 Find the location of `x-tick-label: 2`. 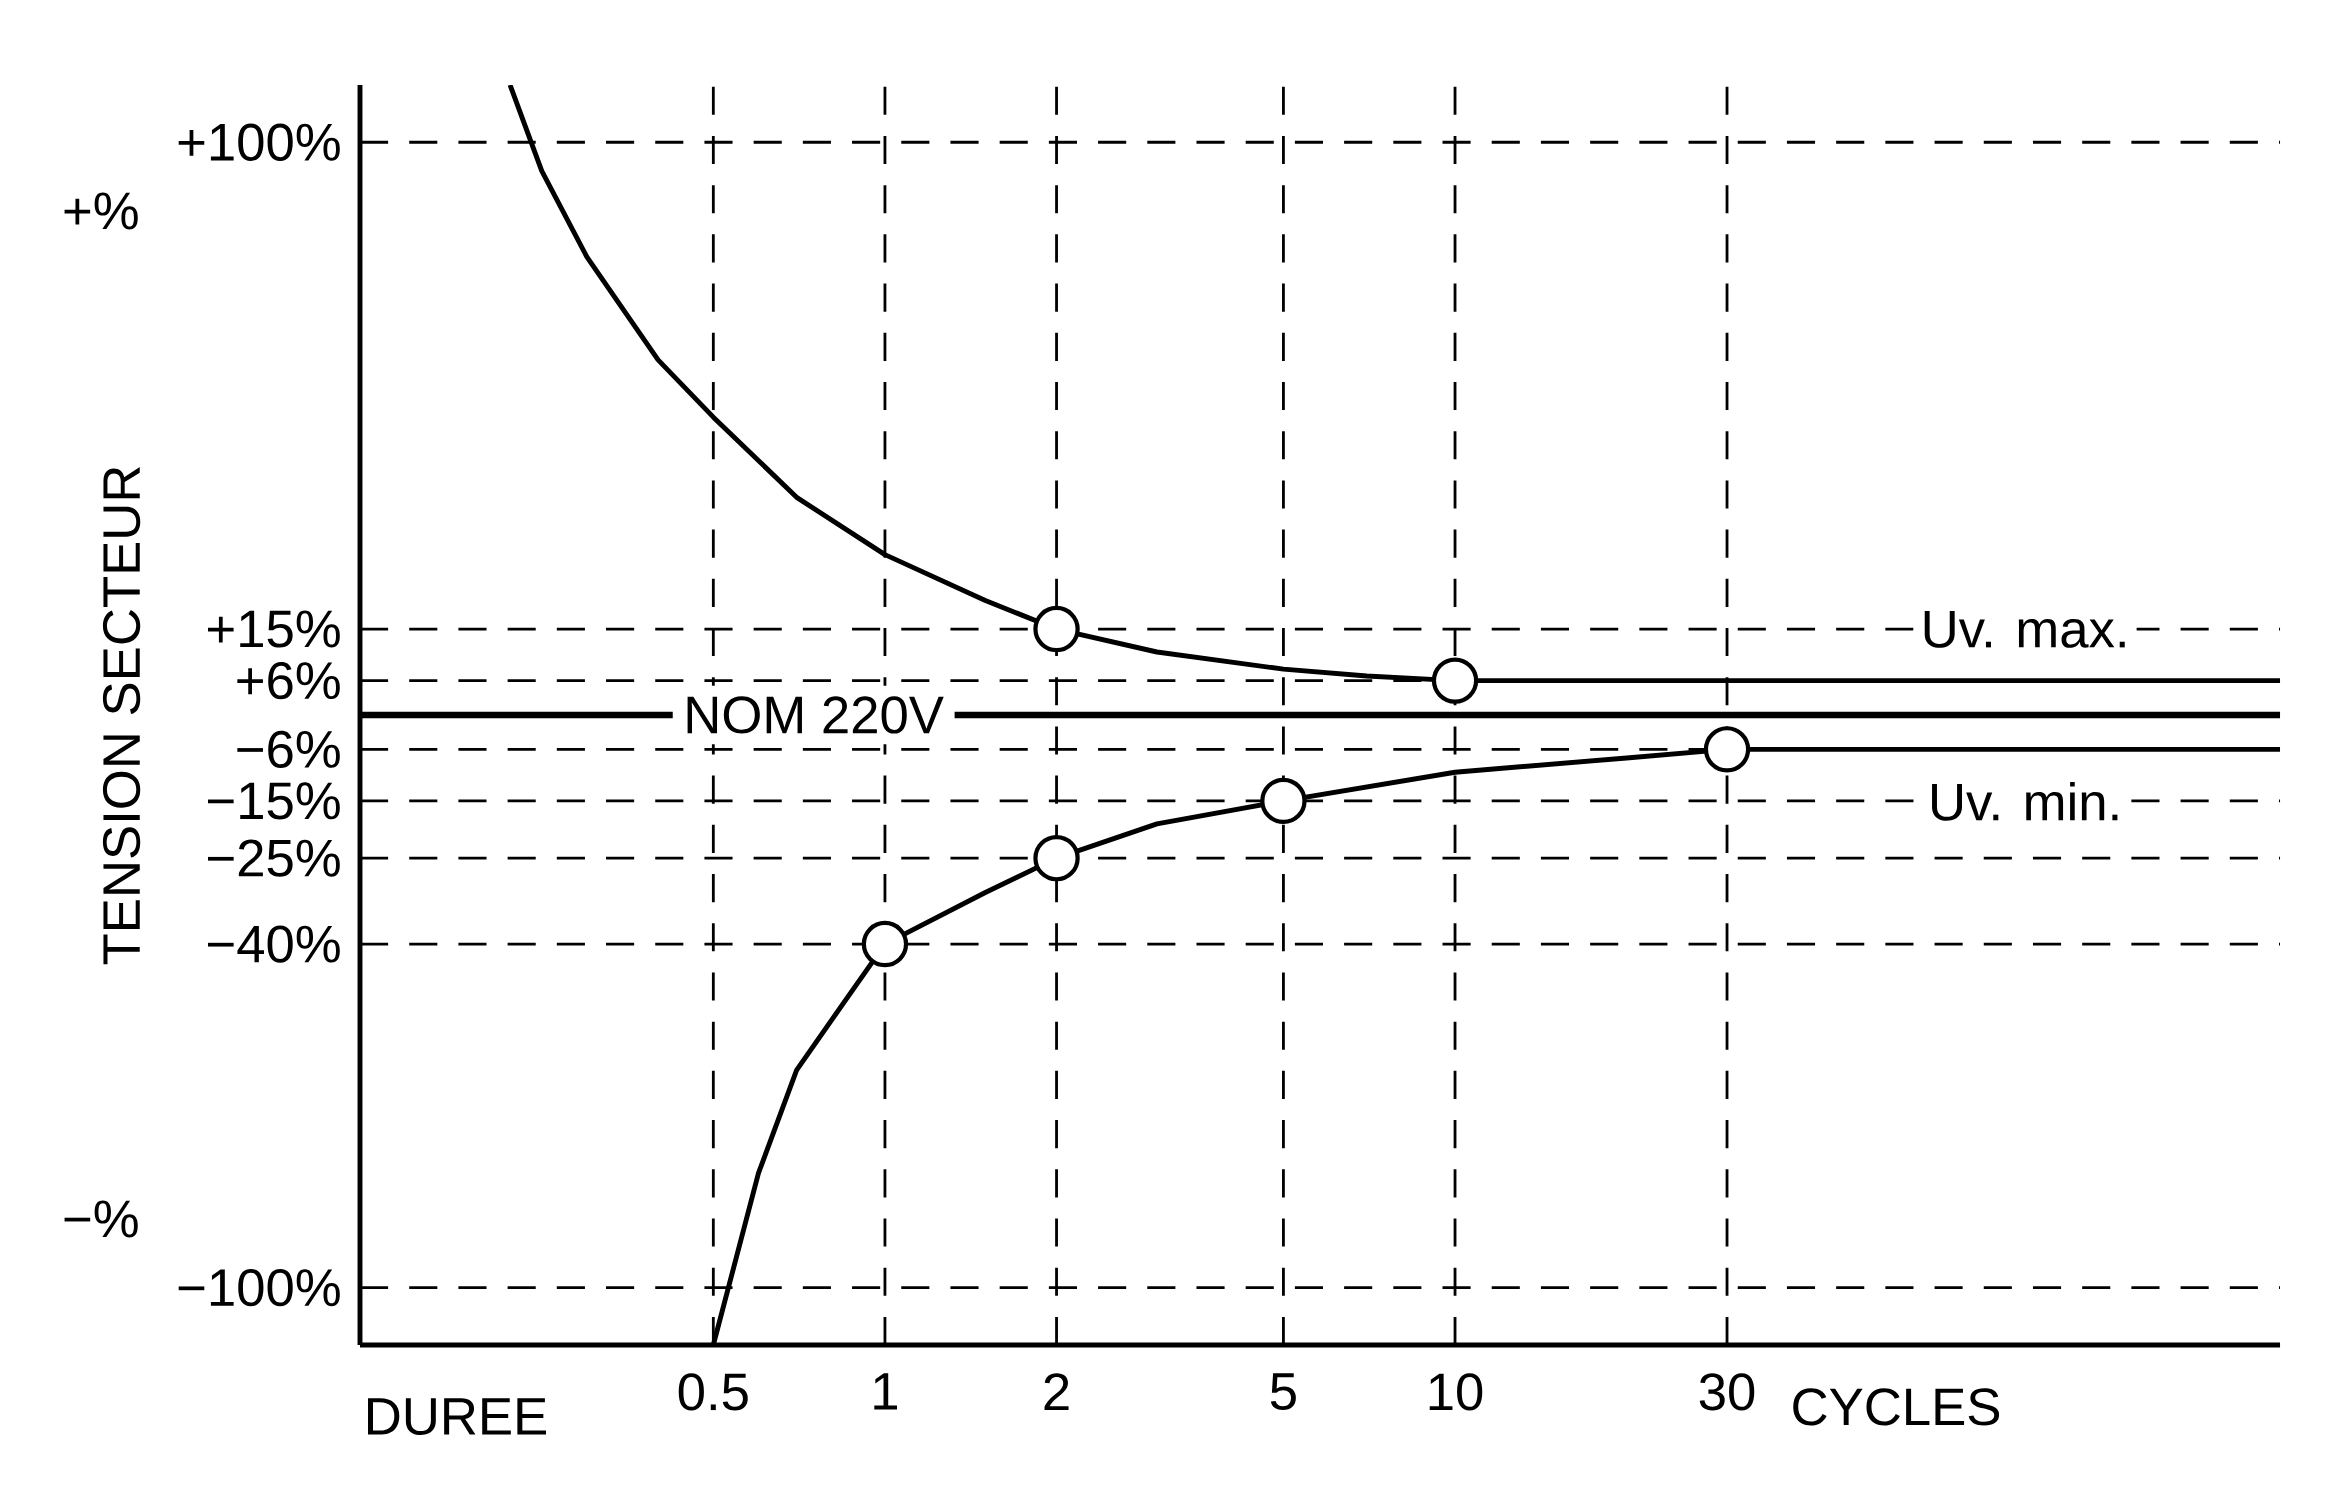

x-tick-label: 2 is located at coordinates (1056, 1392).